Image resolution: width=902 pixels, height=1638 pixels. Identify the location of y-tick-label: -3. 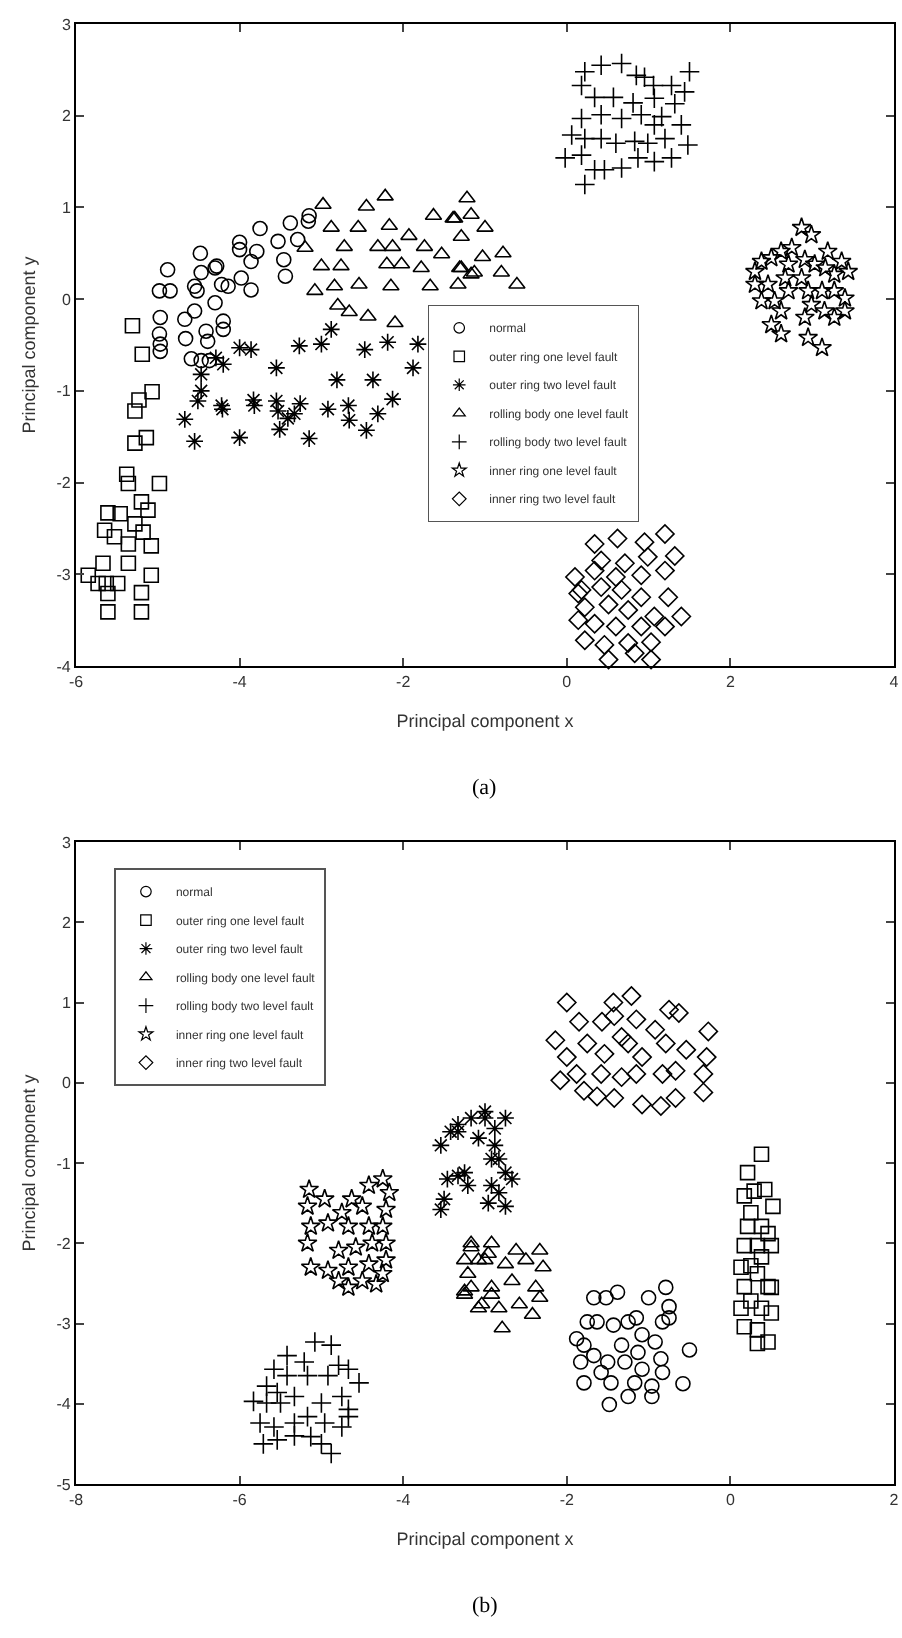
(64, 574).